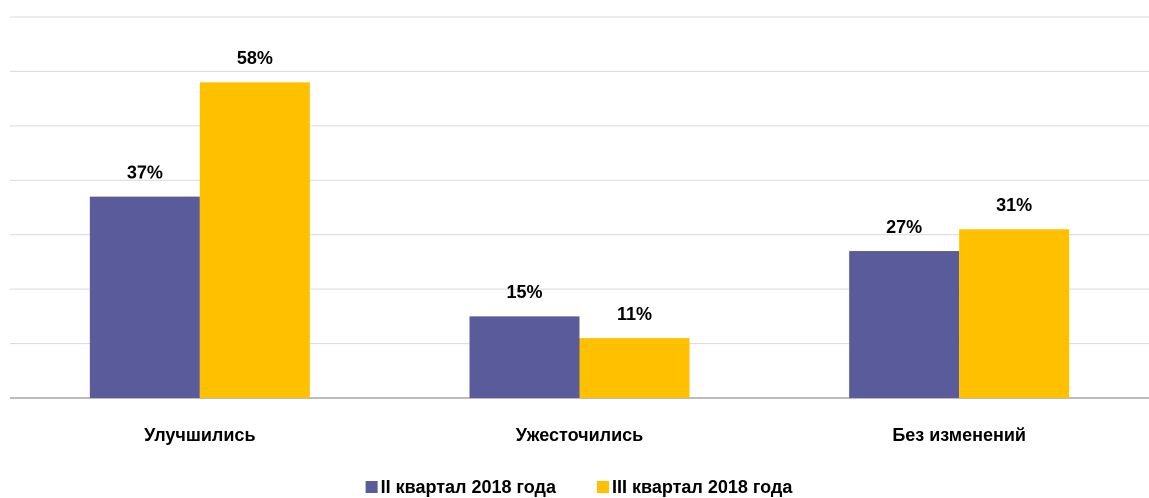 The width and height of the screenshot is (1149, 498). What do you see at coordinates (580, 435) in the screenshot?
I see `x-tick-label: Ужесточились` at bounding box center [580, 435].